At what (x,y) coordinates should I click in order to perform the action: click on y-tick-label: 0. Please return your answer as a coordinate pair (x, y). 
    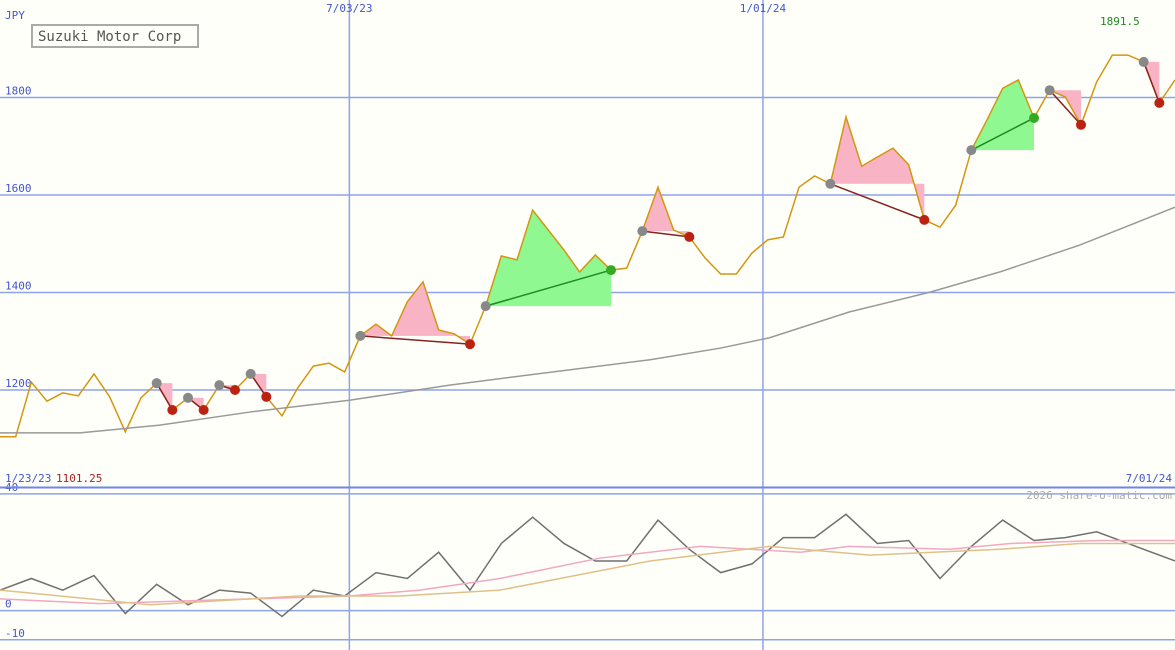
    Looking at the image, I should click on (8, 604).